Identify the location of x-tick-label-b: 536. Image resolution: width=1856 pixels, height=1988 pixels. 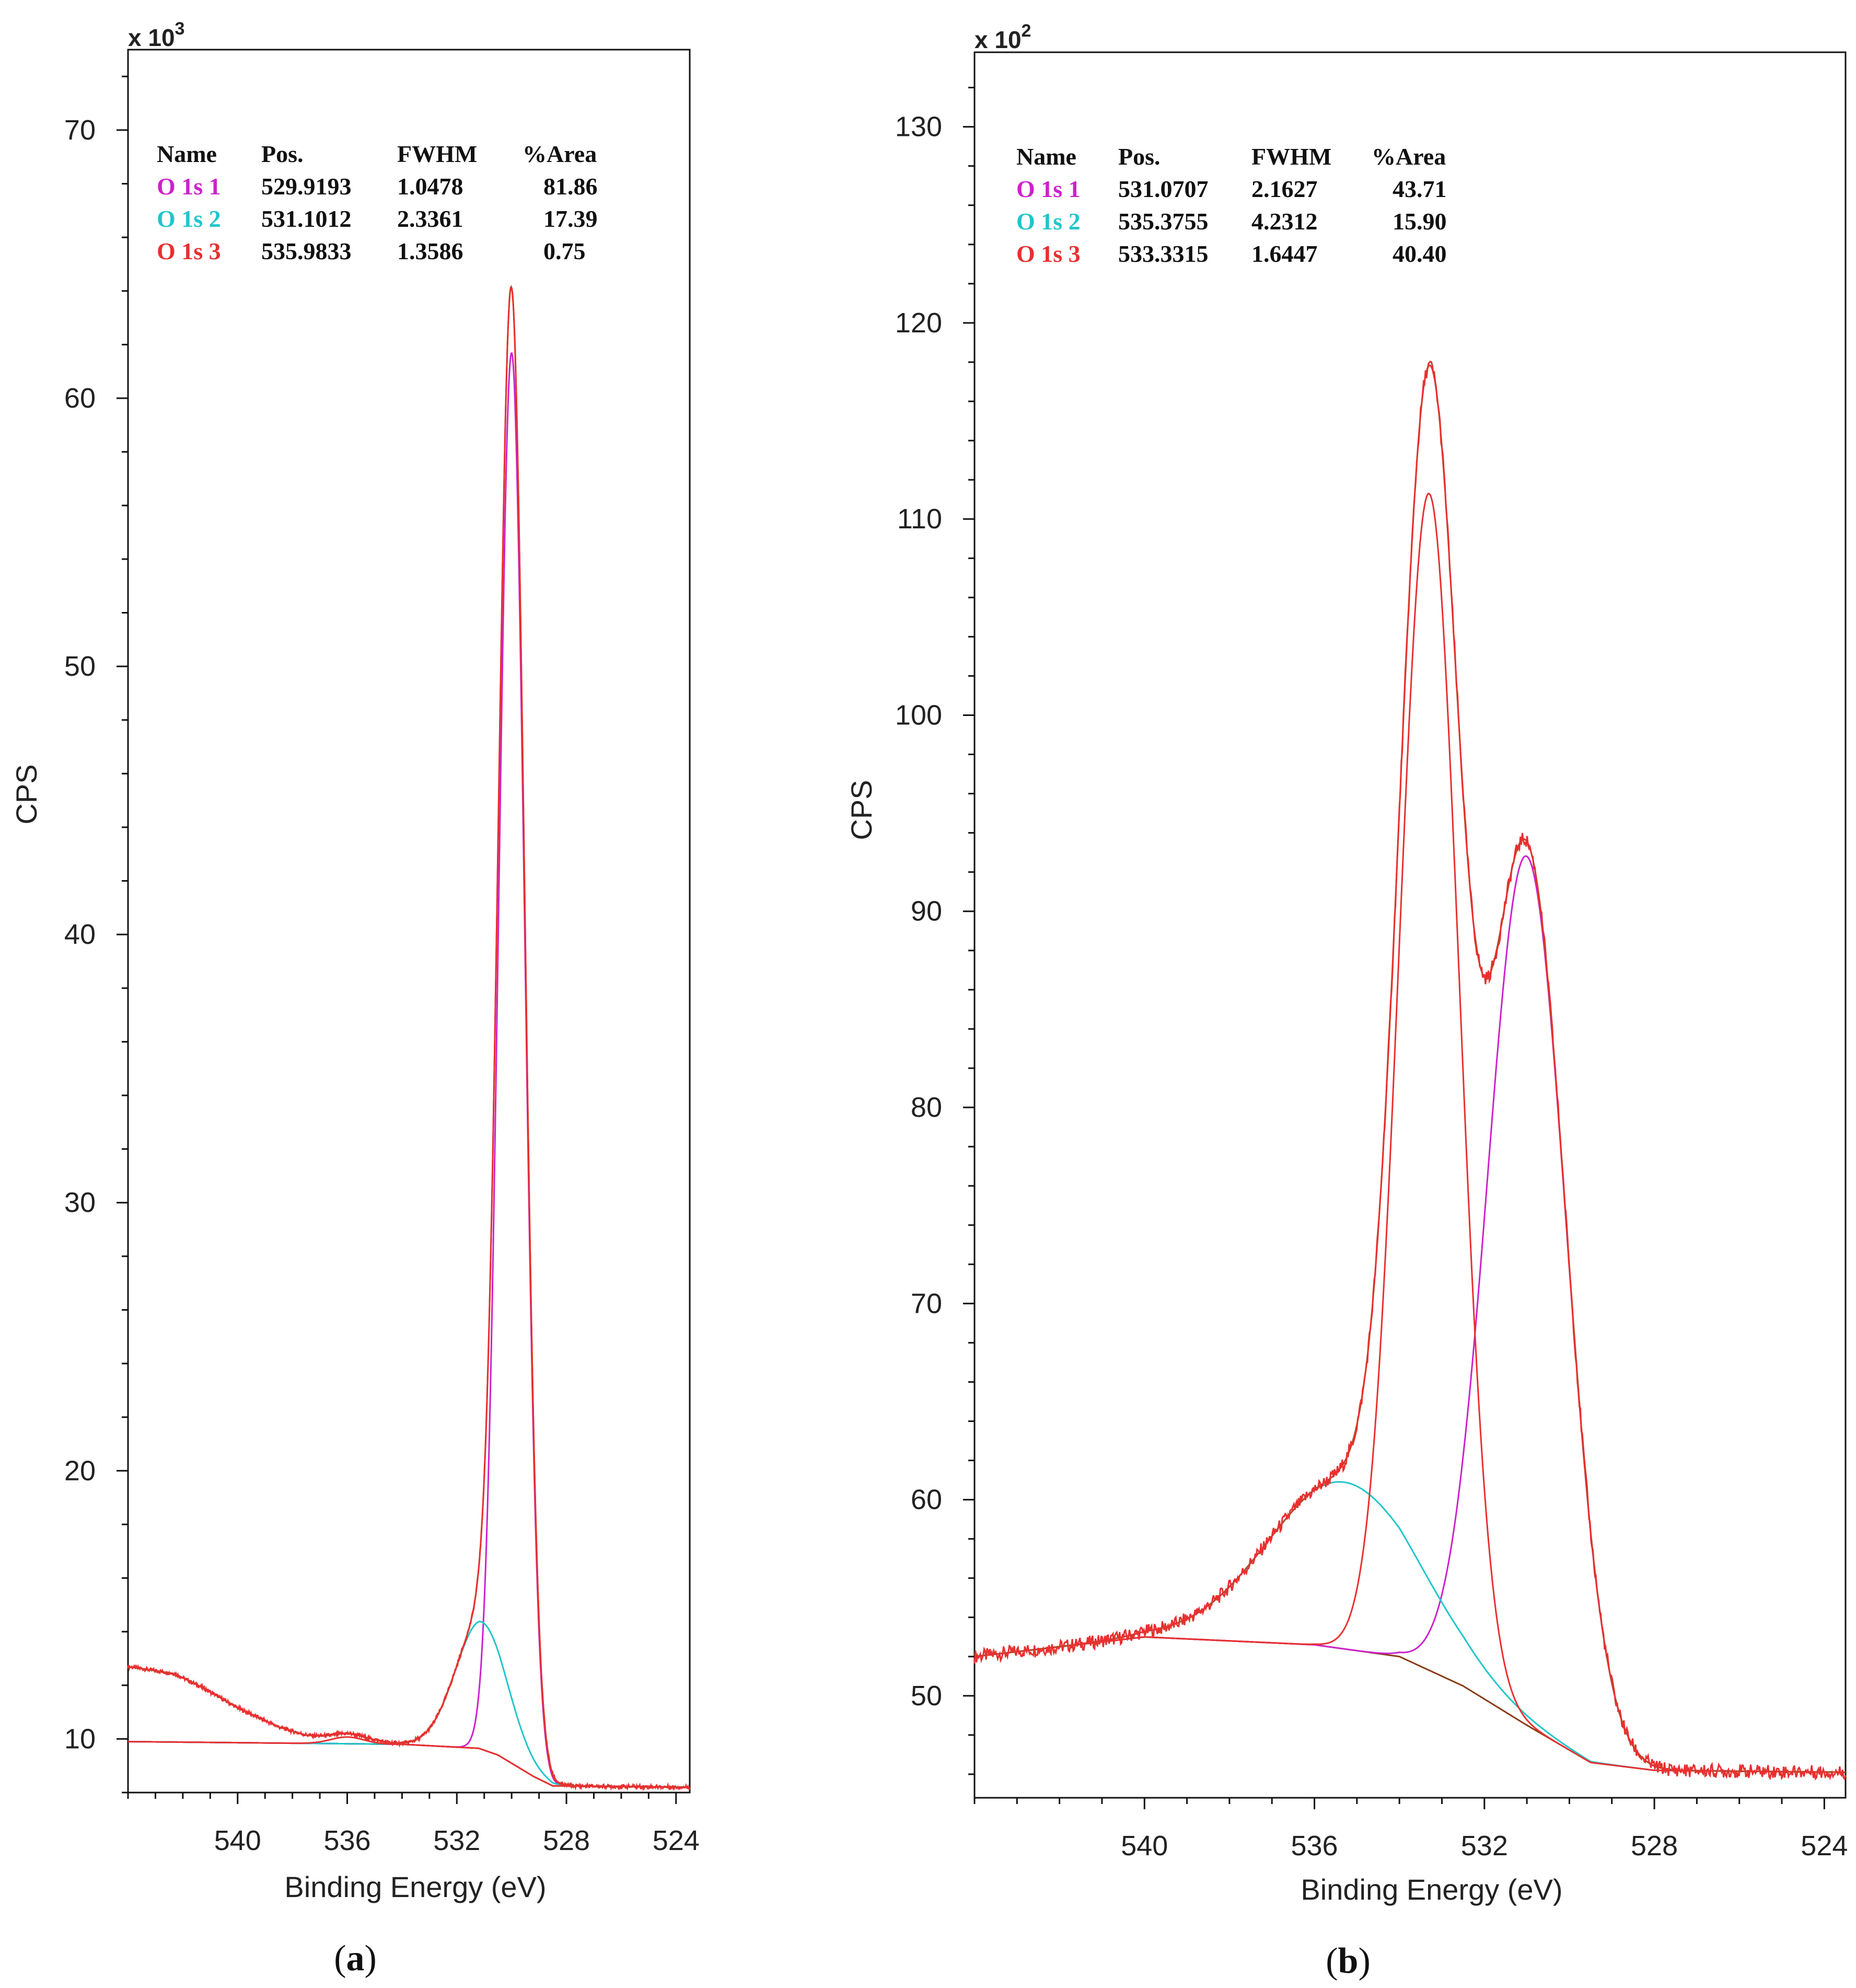
(1314, 1846).